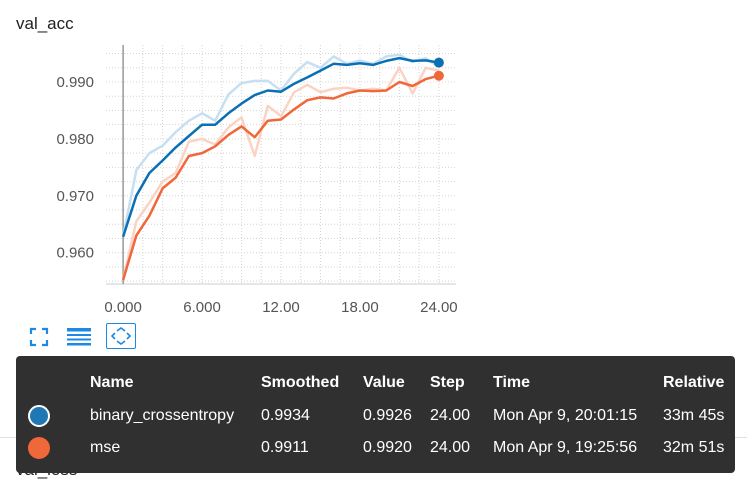 The width and height of the screenshot is (747, 482). Describe the element at coordinates (45, 23) in the screenshot. I see `chart-title: val_acc` at that location.